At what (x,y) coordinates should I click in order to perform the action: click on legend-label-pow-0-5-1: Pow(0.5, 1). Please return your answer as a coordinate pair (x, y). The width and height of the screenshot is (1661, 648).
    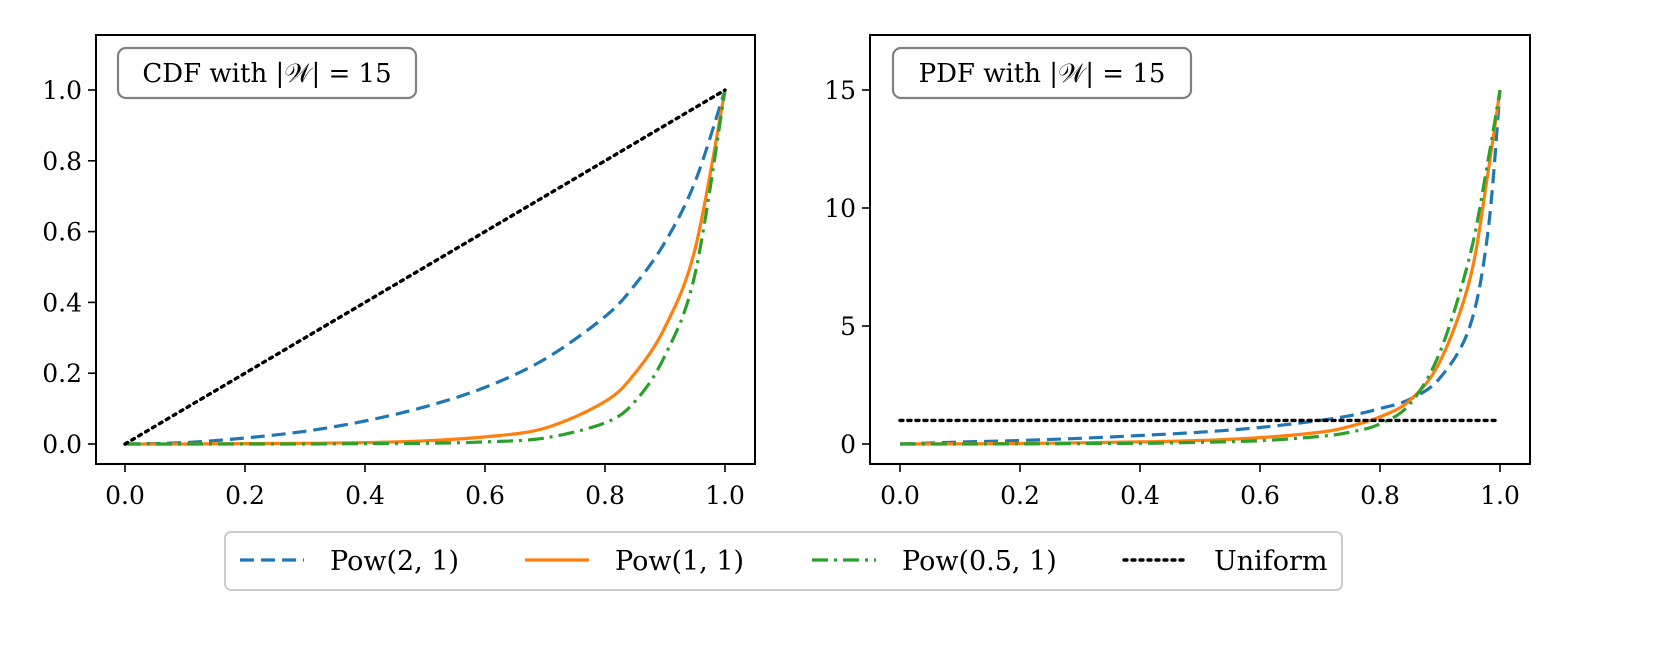
    Looking at the image, I should click on (979, 561).